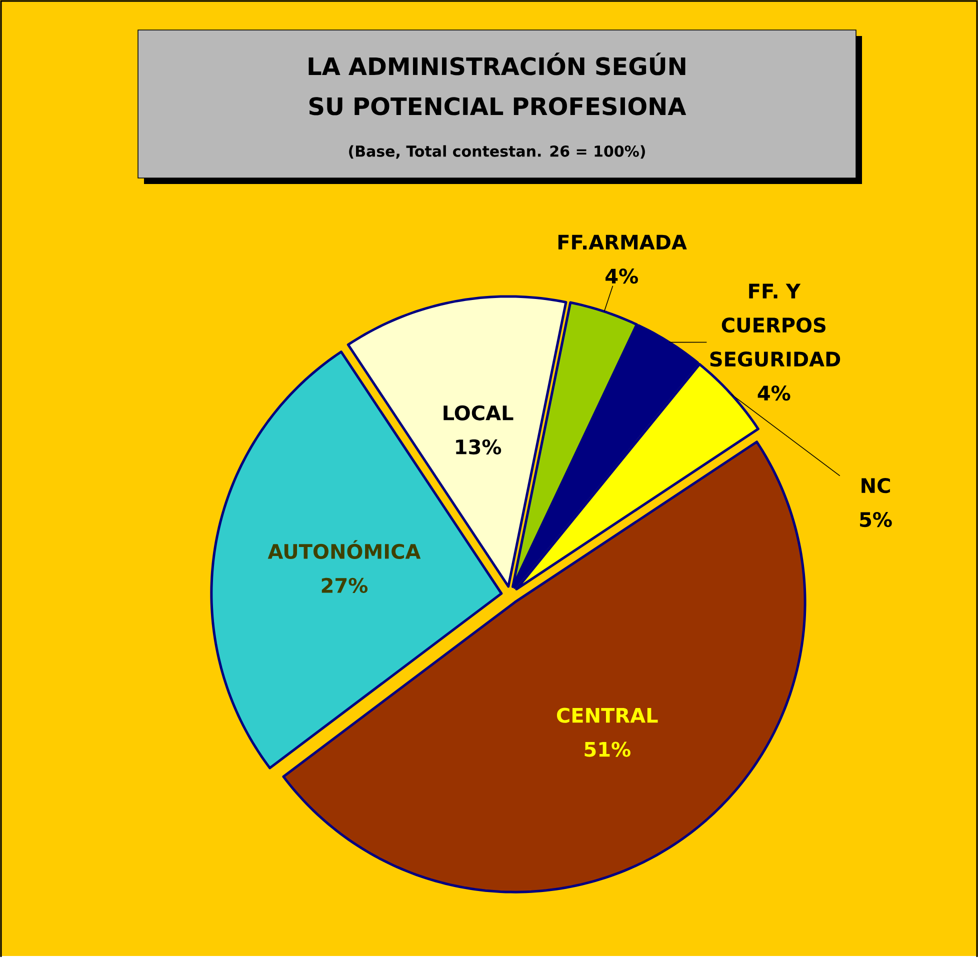 Image resolution: width=978 pixels, height=958 pixels. Describe the element at coordinates (344, 550) in the screenshot. I see `slice-label: AUTONÓMICA` at that location.